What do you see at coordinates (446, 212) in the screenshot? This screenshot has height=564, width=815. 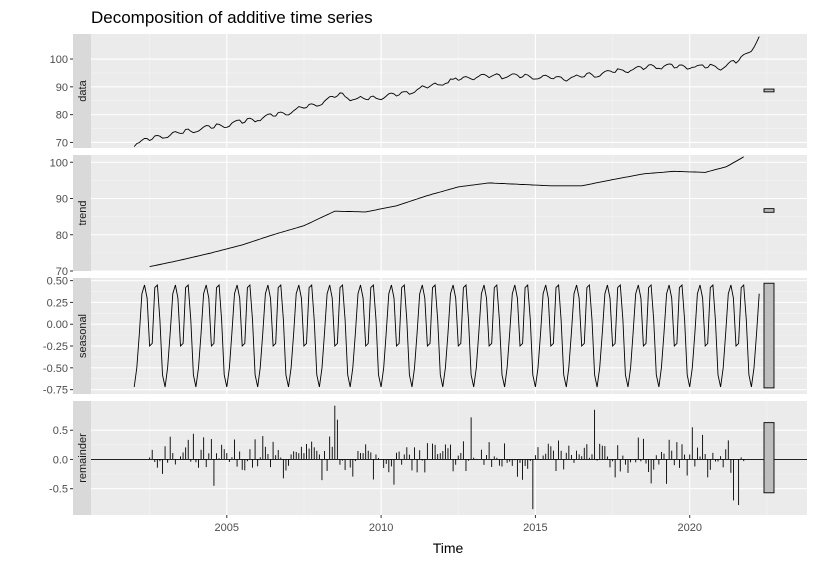 I see `series-line-trend` at bounding box center [446, 212].